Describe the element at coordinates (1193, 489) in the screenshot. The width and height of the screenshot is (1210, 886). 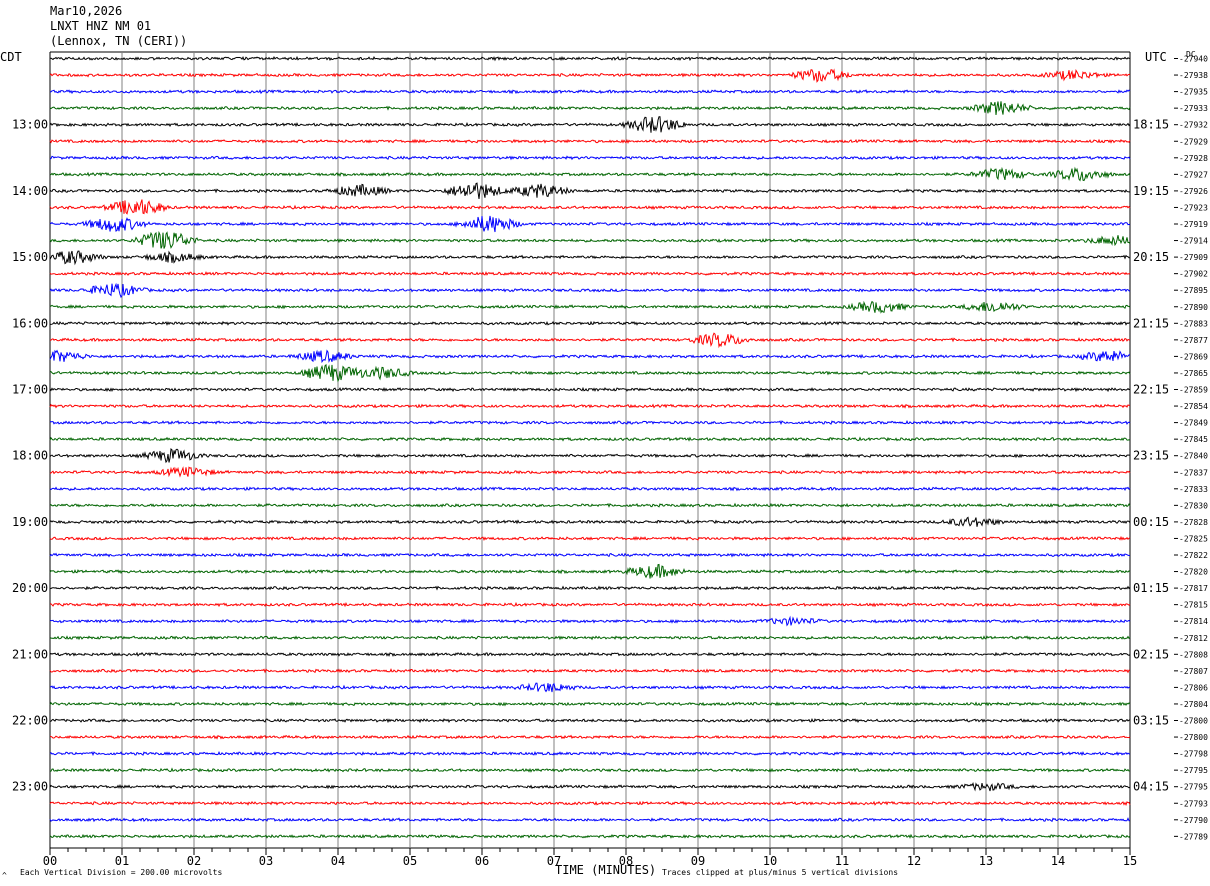
I see `dc-offset-label: -27833` at that location.